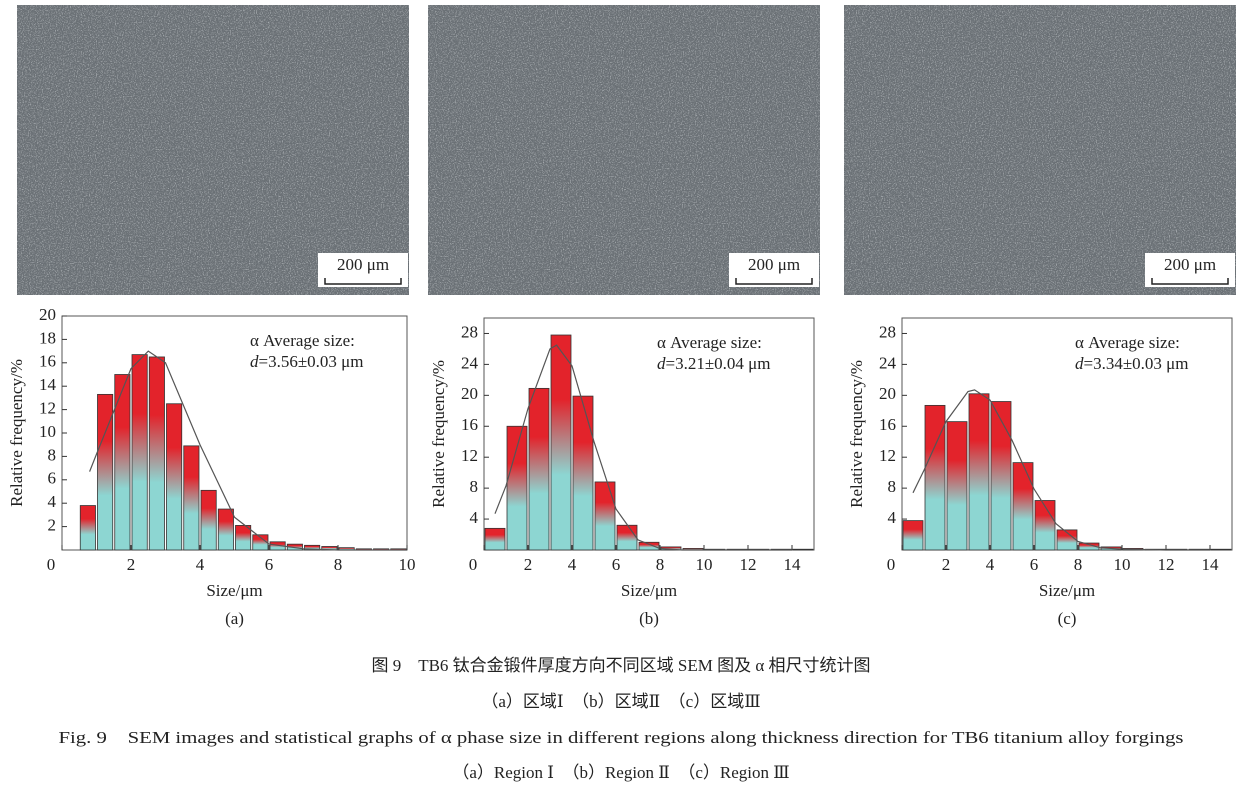 The image size is (1242, 790). Describe the element at coordinates (946, 564) in the screenshot. I see `x-tick-label: 2` at that location.